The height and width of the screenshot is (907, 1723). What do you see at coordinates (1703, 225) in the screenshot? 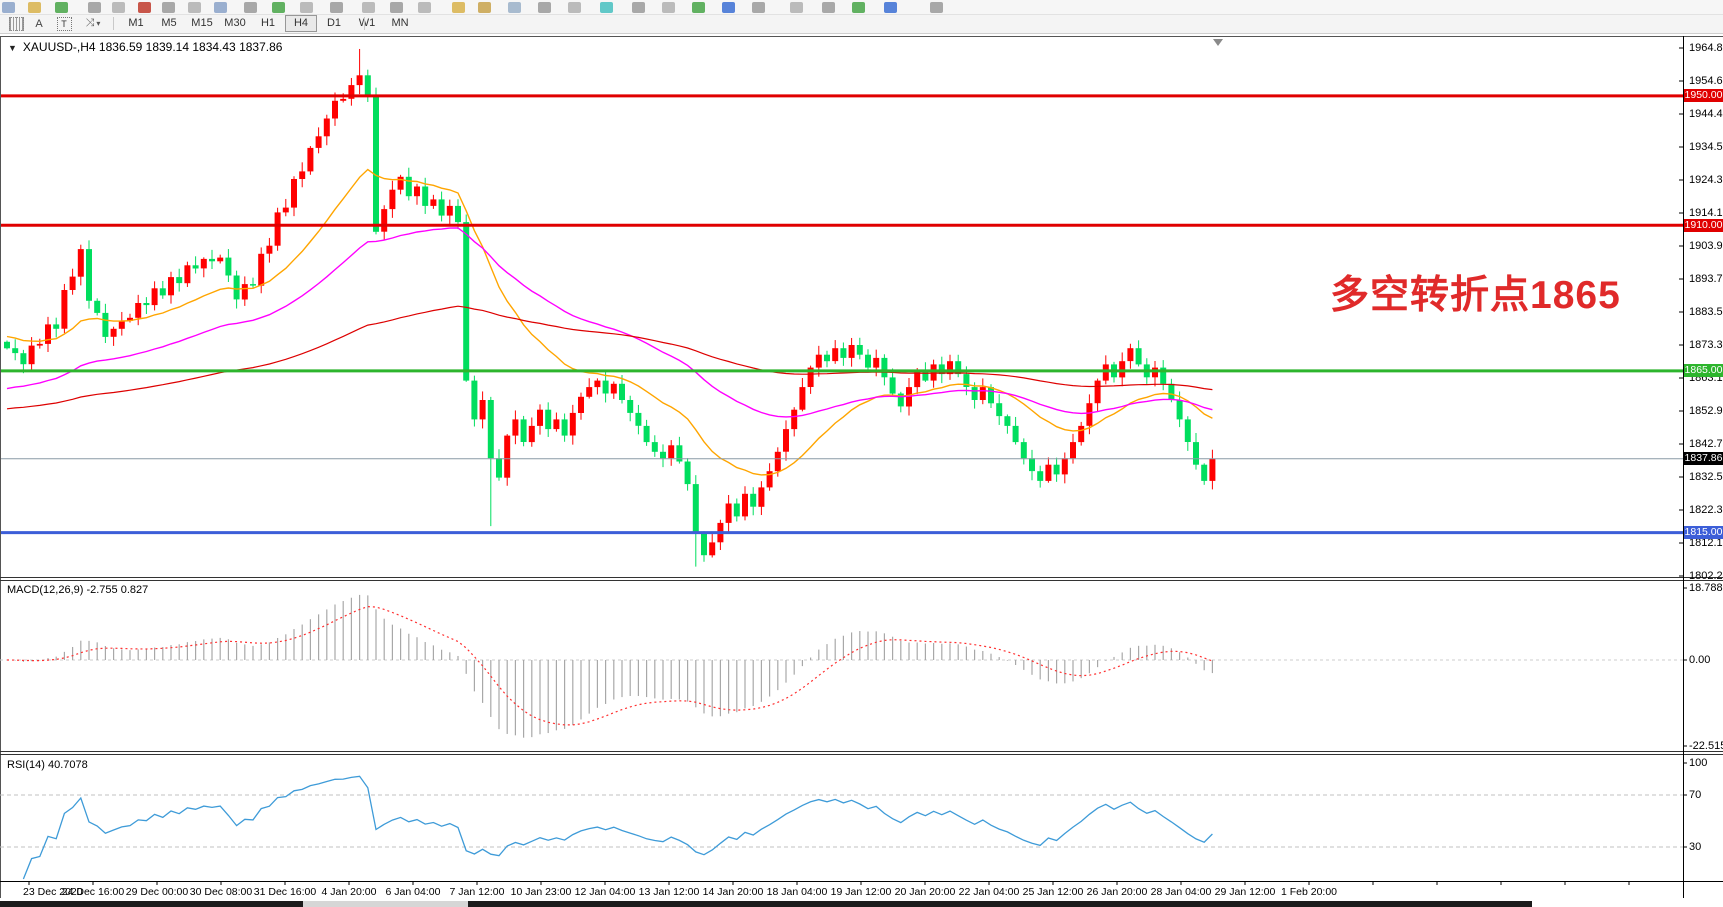
I see `price-level-badge: 1910.00` at bounding box center [1703, 225].